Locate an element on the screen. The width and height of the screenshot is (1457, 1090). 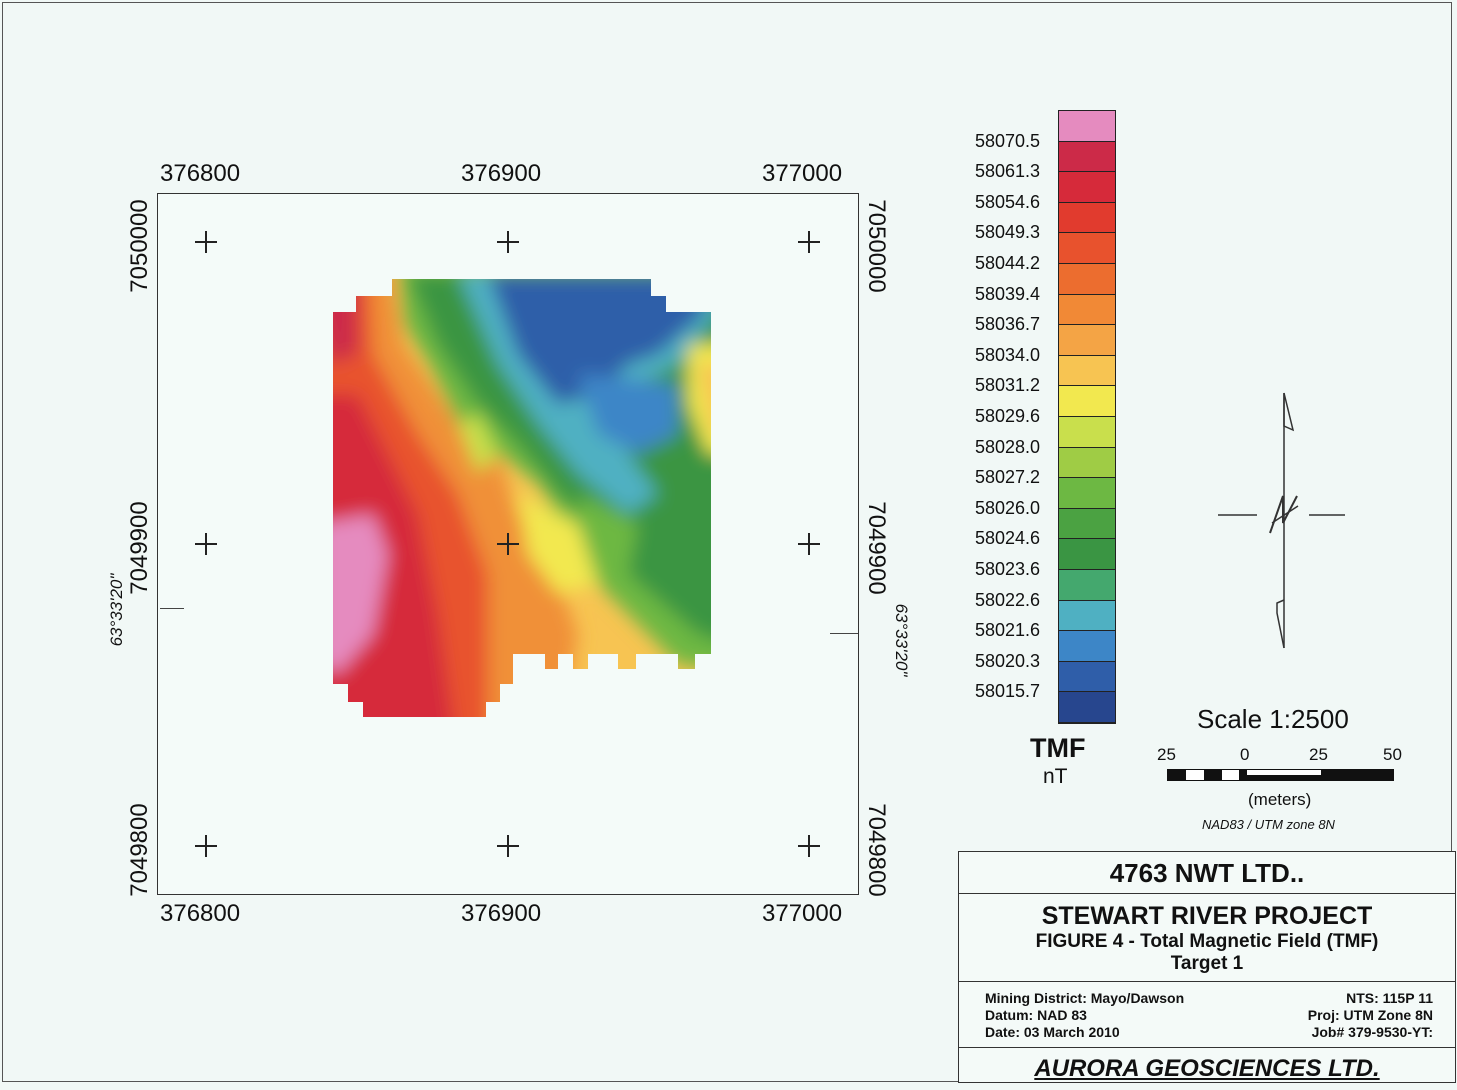
tmf-color-legend is located at coordinates (1087, 417).